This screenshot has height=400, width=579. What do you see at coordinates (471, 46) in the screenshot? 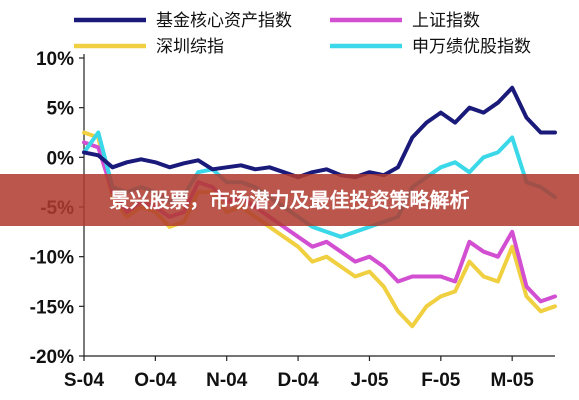
I see `legend-label: 申万绩优股指数` at bounding box center [471, 46].